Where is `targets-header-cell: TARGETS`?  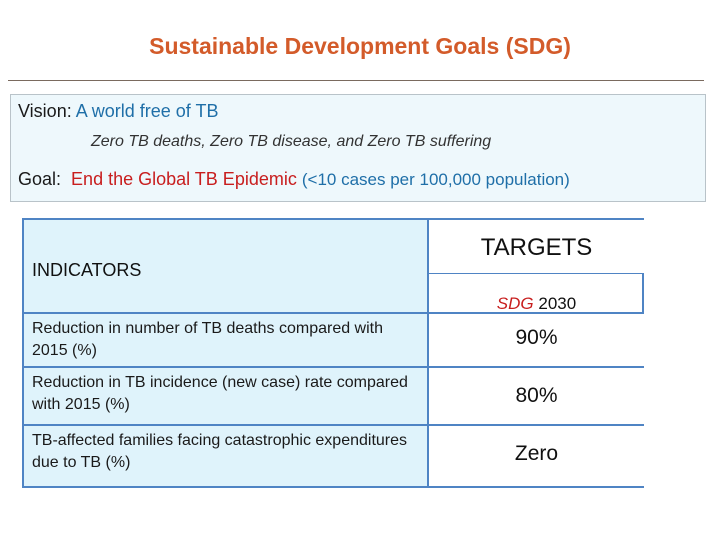 targets-header-cell: TARGETS is located at coordinates (536, 247).